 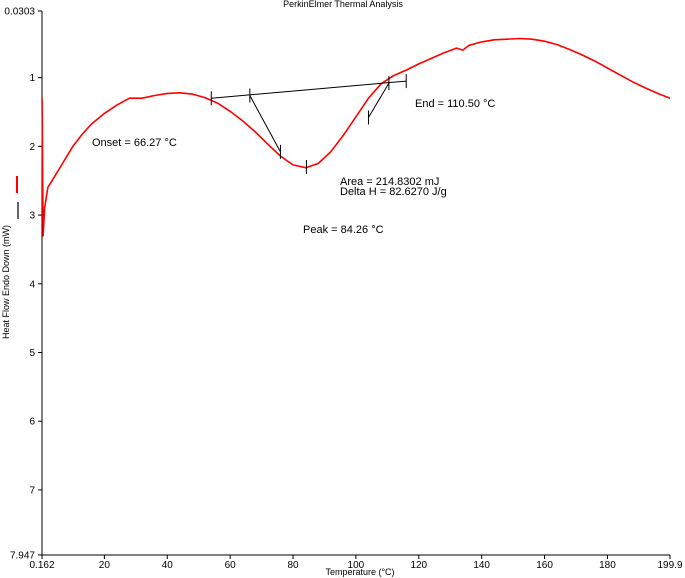 I want to click on delta-h-annotation: Delta H = 82.6270 J/g, so click(x=393, y=192).